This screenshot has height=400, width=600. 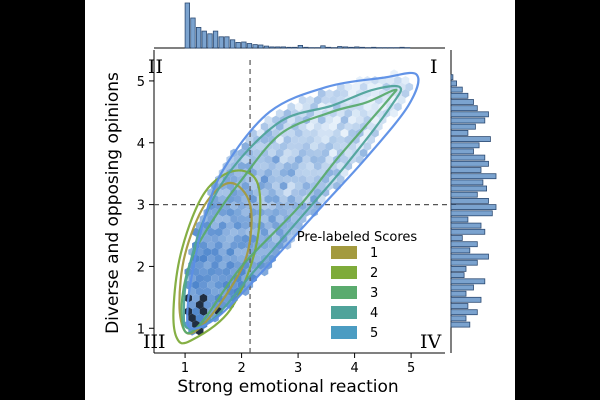 What do you see at coordinates (185, 368) in the screenshot?
I see `x-tick-label: 1` at bounding box center [185, 368].